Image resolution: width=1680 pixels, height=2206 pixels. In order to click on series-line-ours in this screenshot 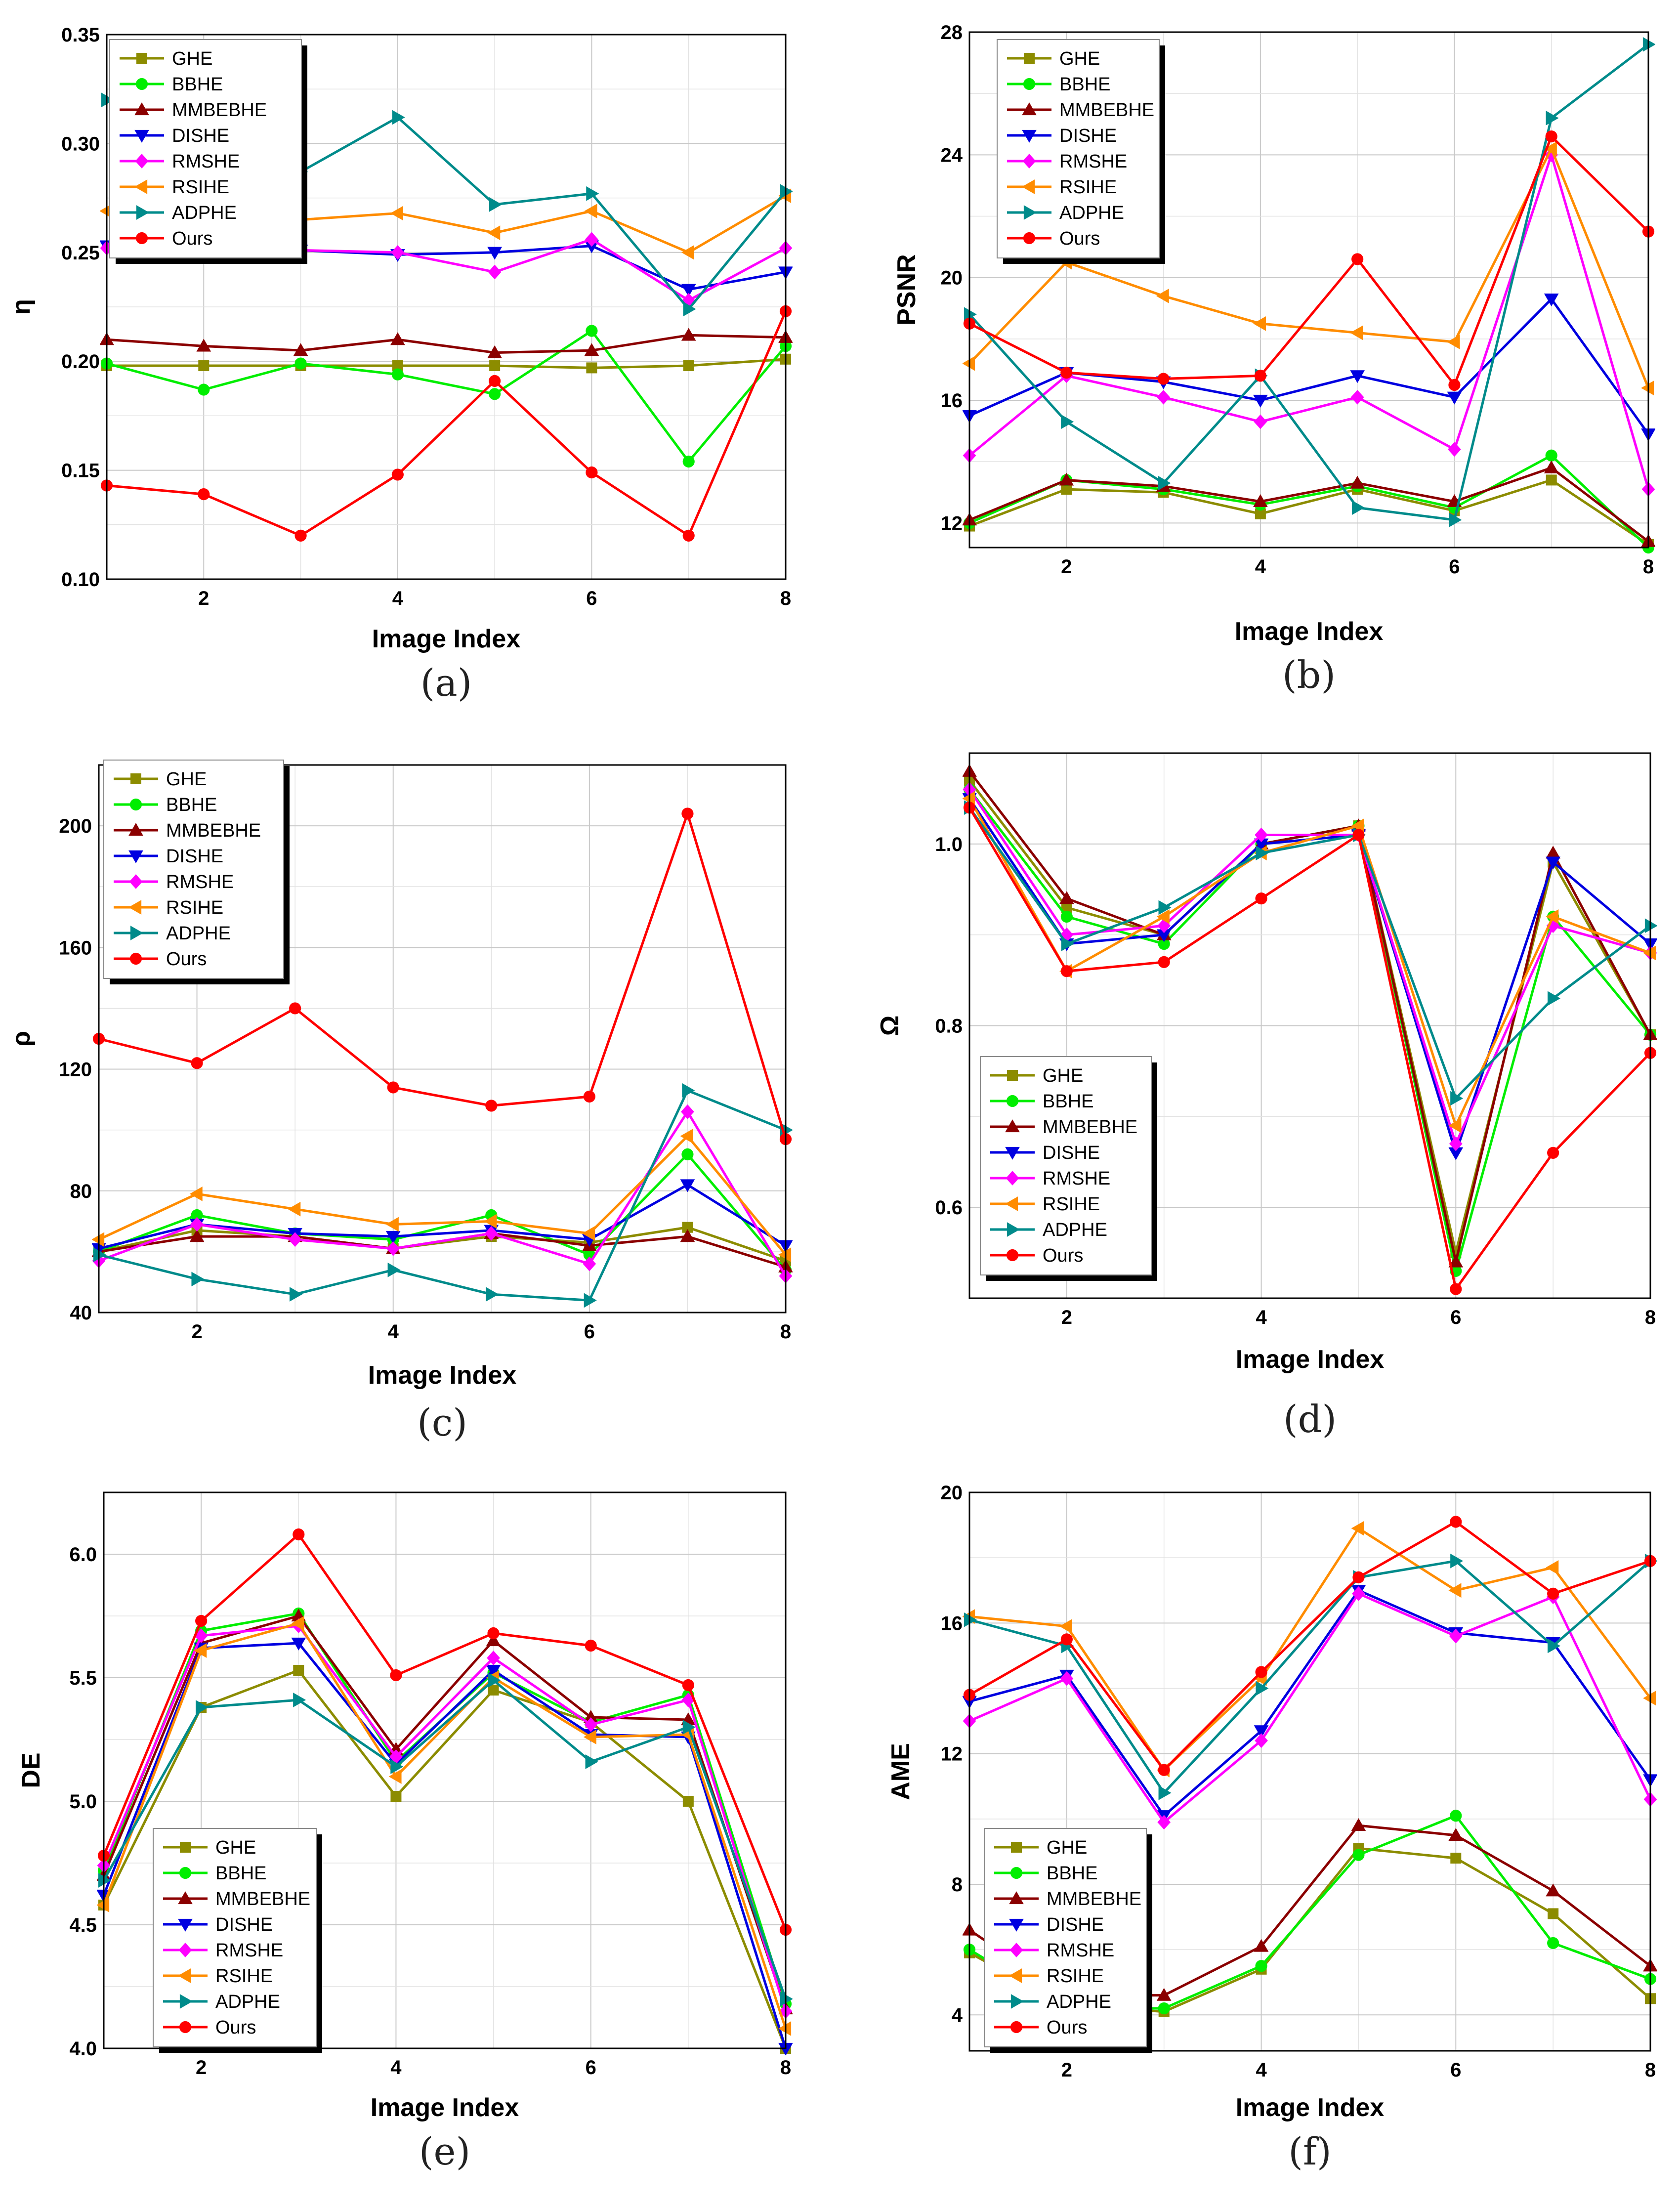, I will do `click(446, 423)`.